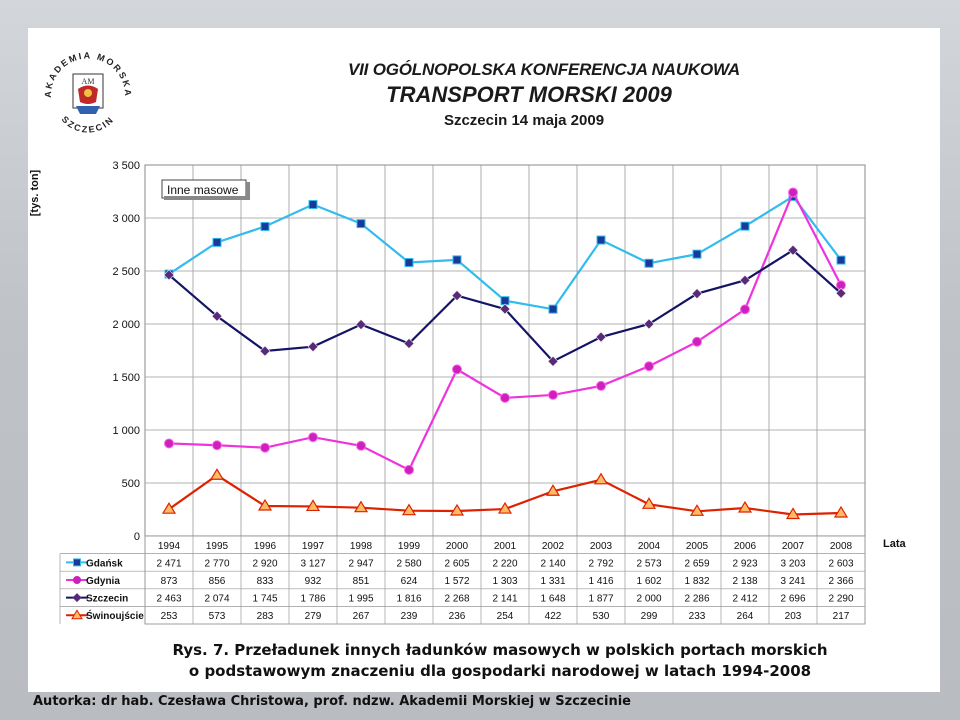 This screenshot has width=960, height=720. Describe the element at coordinates (103, 581) in the screenshot. I see `legend-label: Gdynia` at that location.